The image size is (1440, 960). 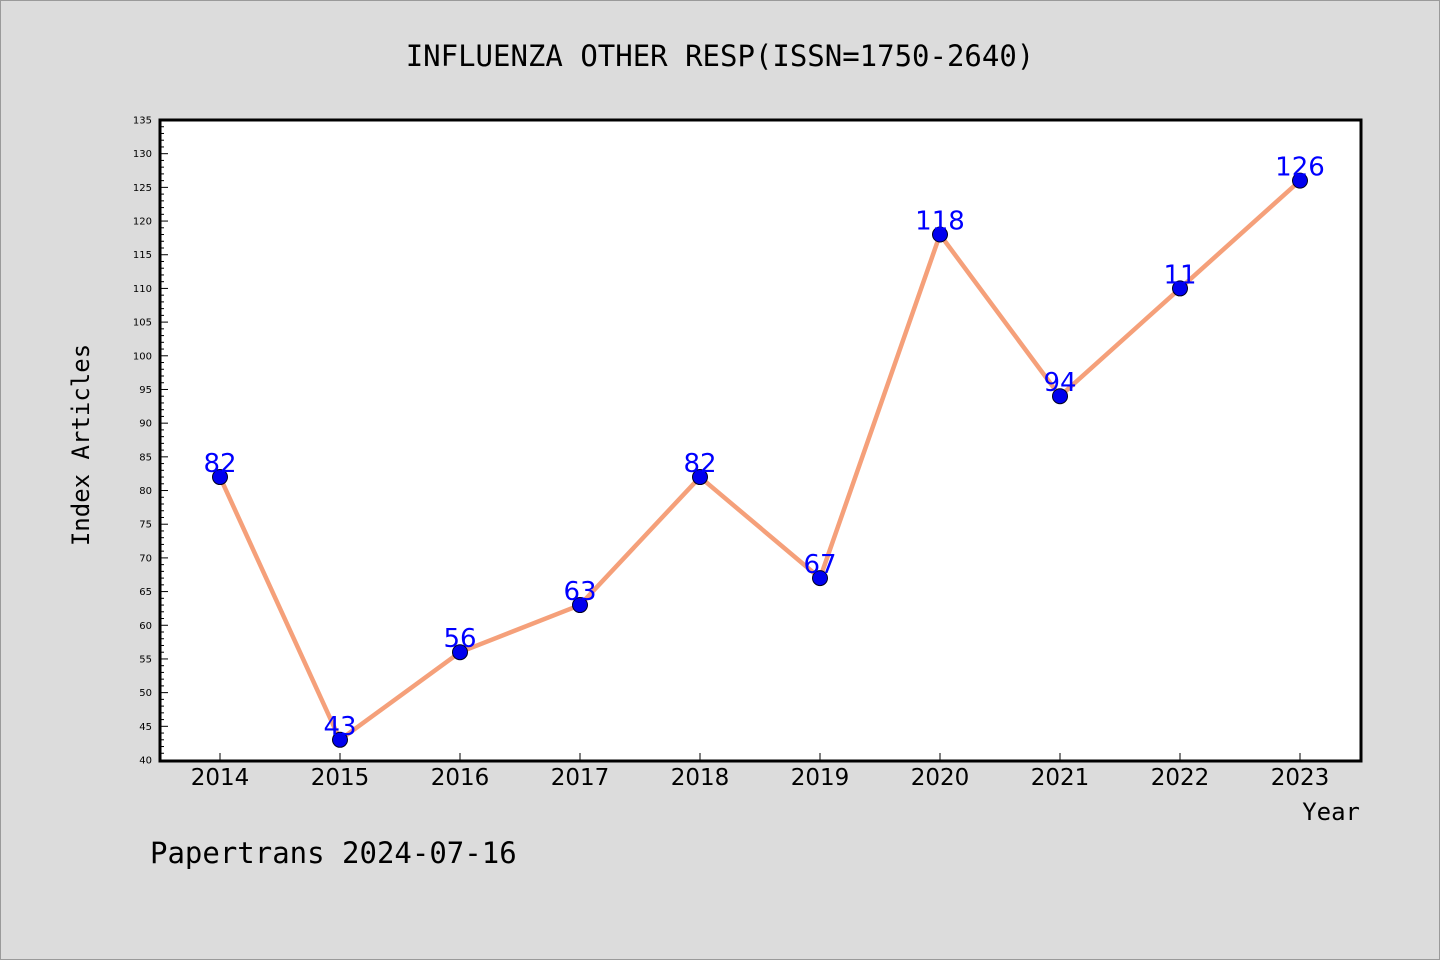 What do you see at coordinates (819, 565) in the screenshot?
I see `data-label: 67` at bounding box center [819, 565].